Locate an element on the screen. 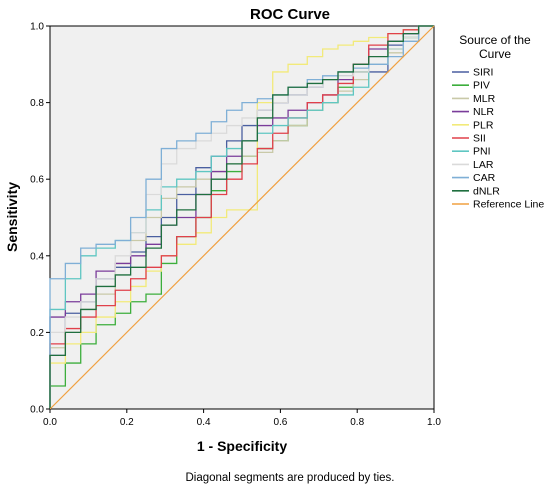 This screenshot has width=550, height=490. y-tick-label: 1.0 is located at coordinates (37, 27).